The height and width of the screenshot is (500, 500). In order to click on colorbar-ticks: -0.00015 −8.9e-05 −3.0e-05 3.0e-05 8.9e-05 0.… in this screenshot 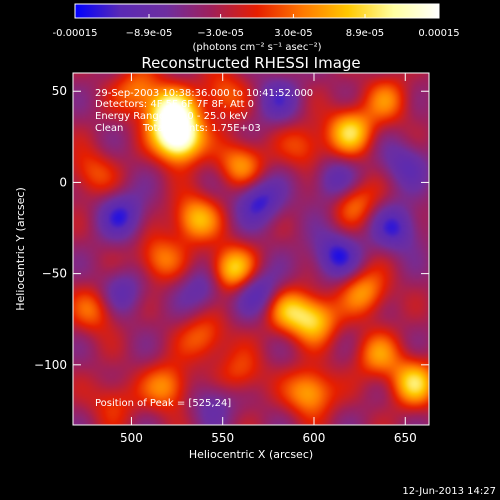, I will do `click(256, 26)`.